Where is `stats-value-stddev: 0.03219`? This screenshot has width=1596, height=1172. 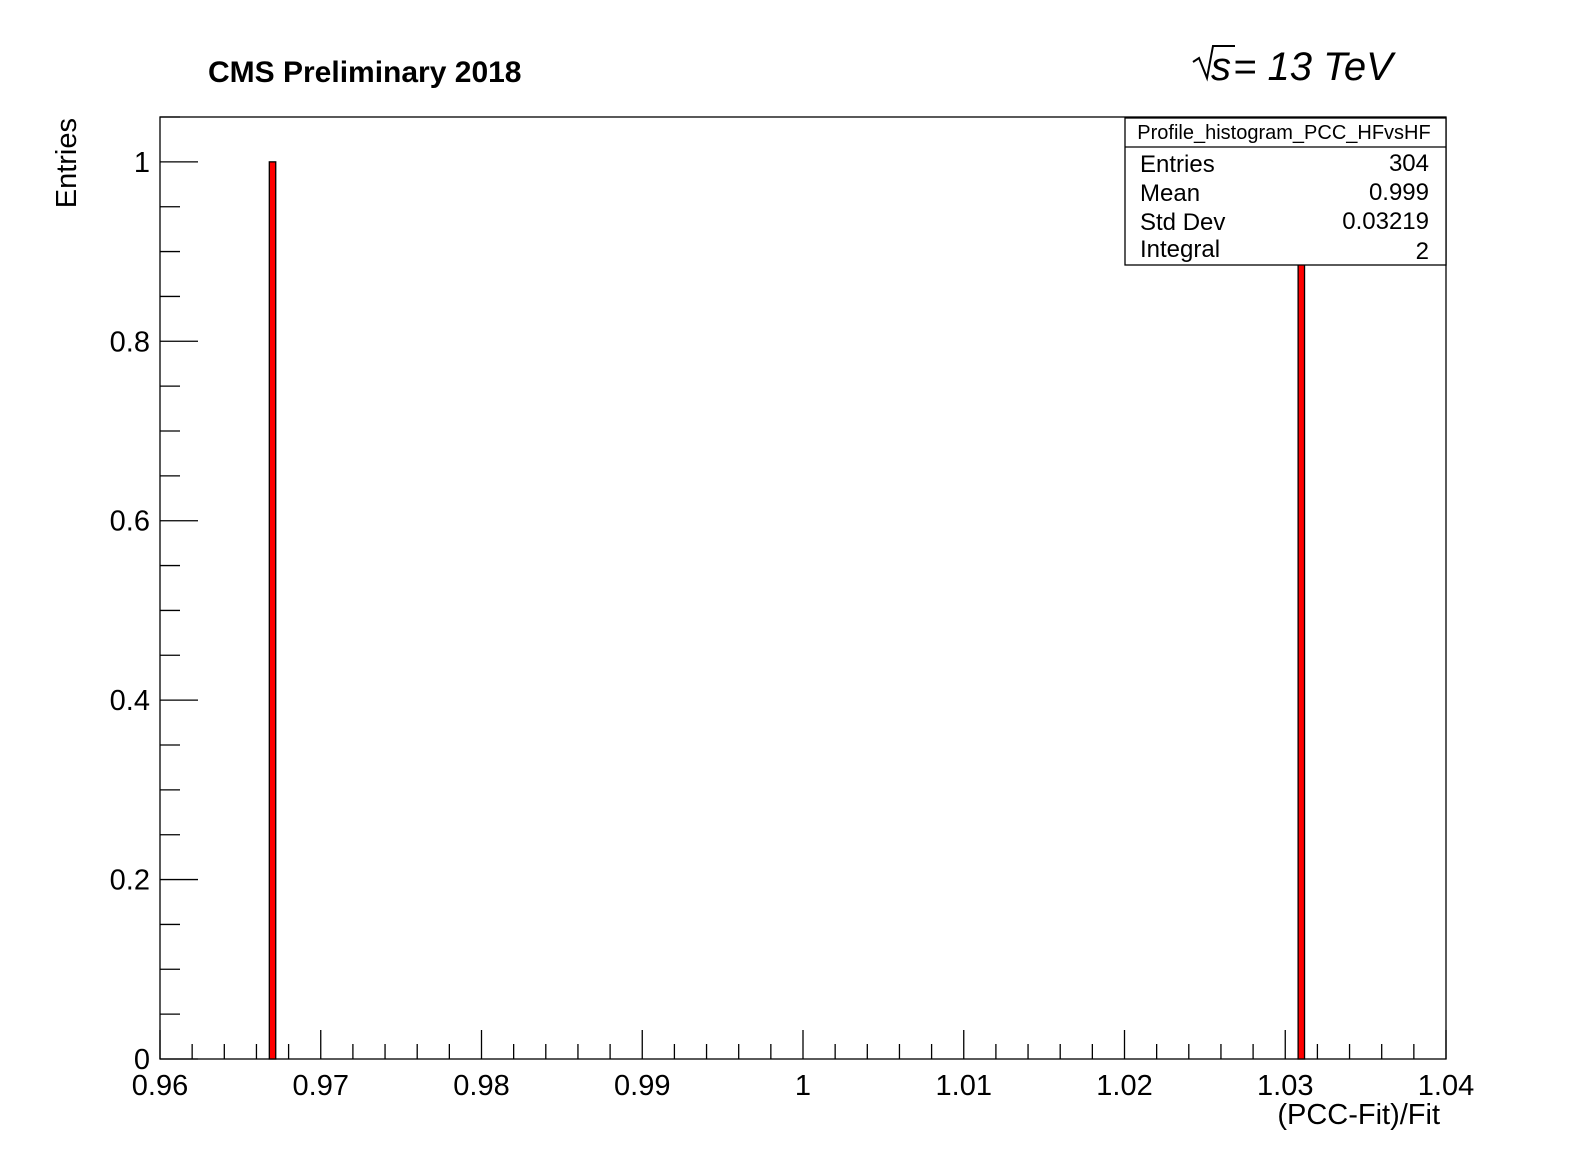 stats-value-stddev: 0.03219 is located at coordinates (1385, 221).